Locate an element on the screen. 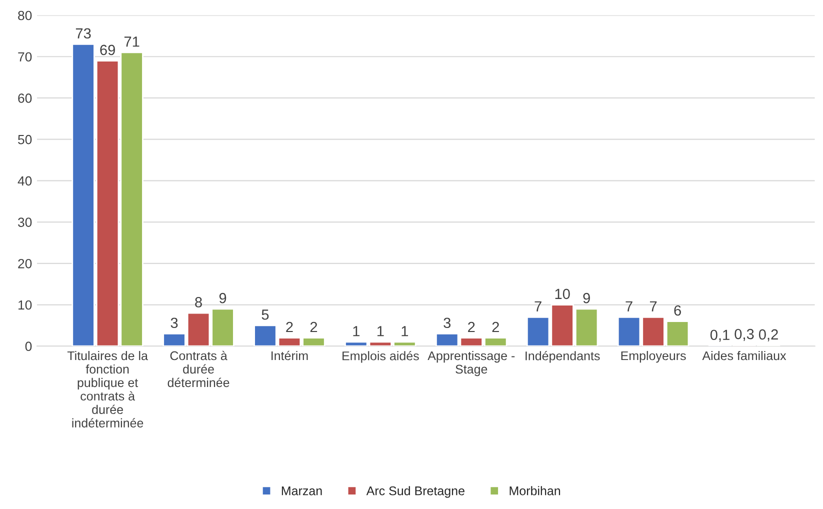 The image size is (823, 509). x-tick-label: Intérim is located at coordinates (290, 355).